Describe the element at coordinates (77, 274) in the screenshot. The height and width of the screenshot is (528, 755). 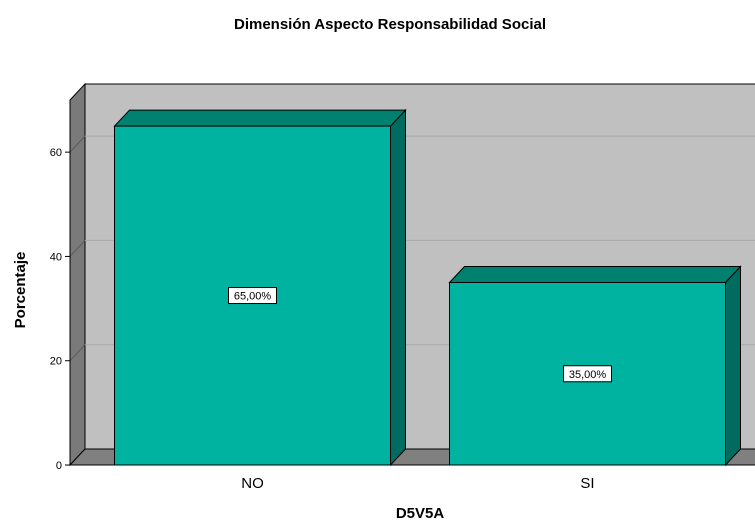
I see `side-wall` at that location.